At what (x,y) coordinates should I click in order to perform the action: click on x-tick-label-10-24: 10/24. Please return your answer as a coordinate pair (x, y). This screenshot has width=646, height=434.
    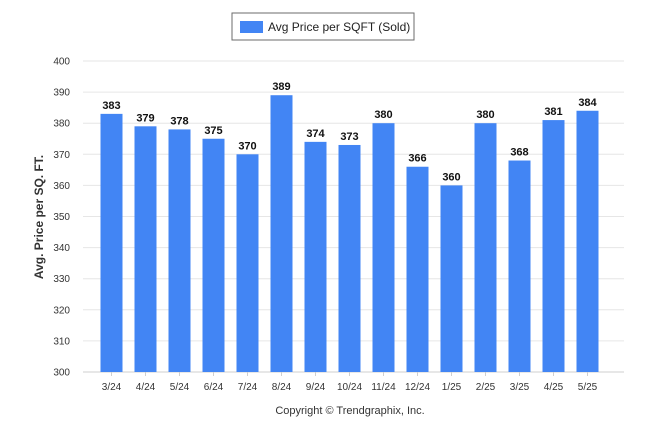
    Looking at the image, I should click on (349, 387).